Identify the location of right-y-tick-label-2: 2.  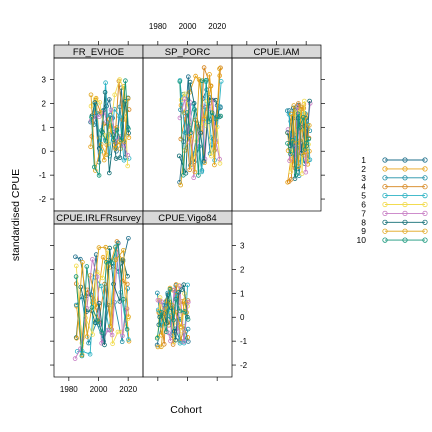
(242, 269).